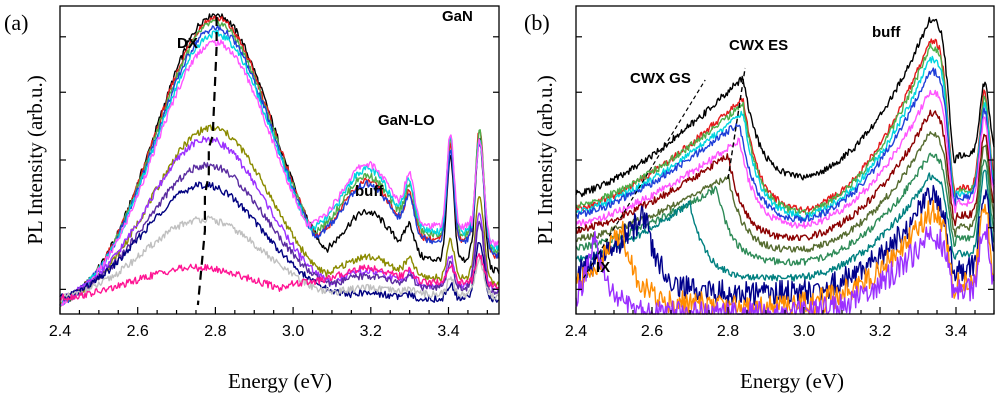 This screenshot has width=998, height=397. I want to click on panel-a-x-axis-label: Energy (eV), so click(280, 381).